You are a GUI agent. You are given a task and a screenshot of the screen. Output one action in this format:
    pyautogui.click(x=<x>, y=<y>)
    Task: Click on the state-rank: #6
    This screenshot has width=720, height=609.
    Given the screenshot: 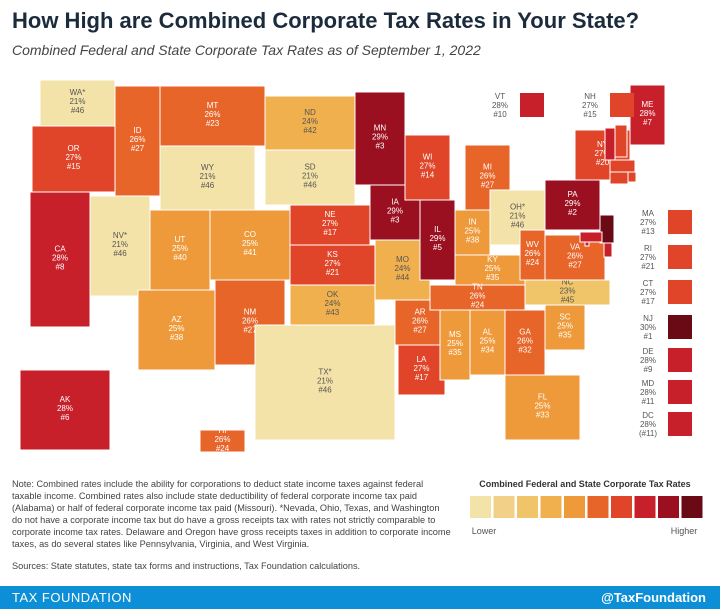 What is the action you would take?
    pyautogui.click(x=65, y=417)
    